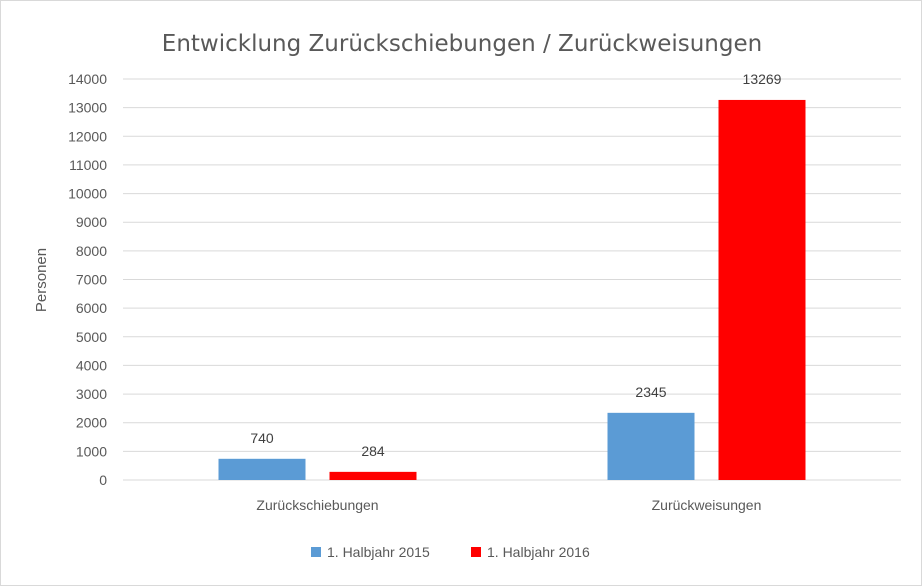 The height and width of the screenshot is (586, 922). Describe the element at coordinates (91, 308) in the screenshot. I see `y-tick-label: 6000` at that location.